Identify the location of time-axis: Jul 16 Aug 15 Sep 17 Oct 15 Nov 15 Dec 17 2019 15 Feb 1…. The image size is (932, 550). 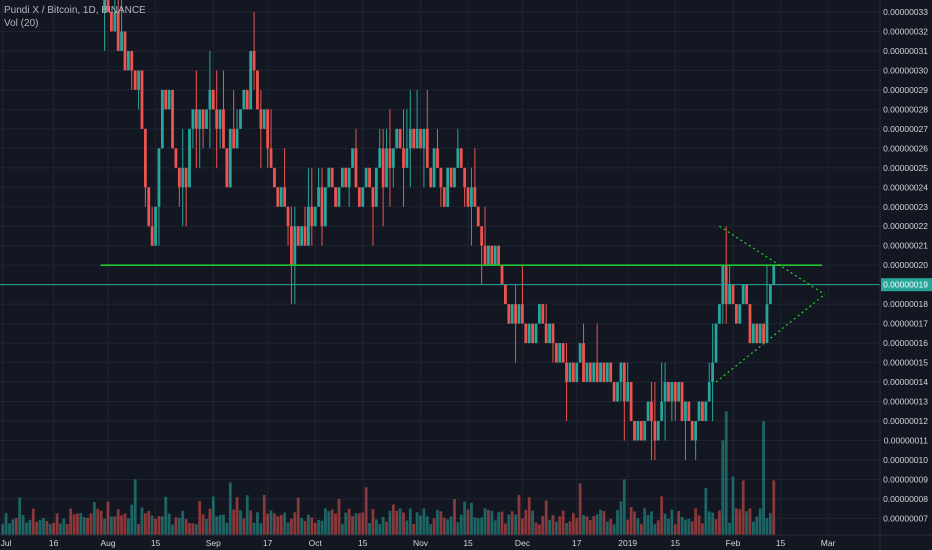
(466, 541).